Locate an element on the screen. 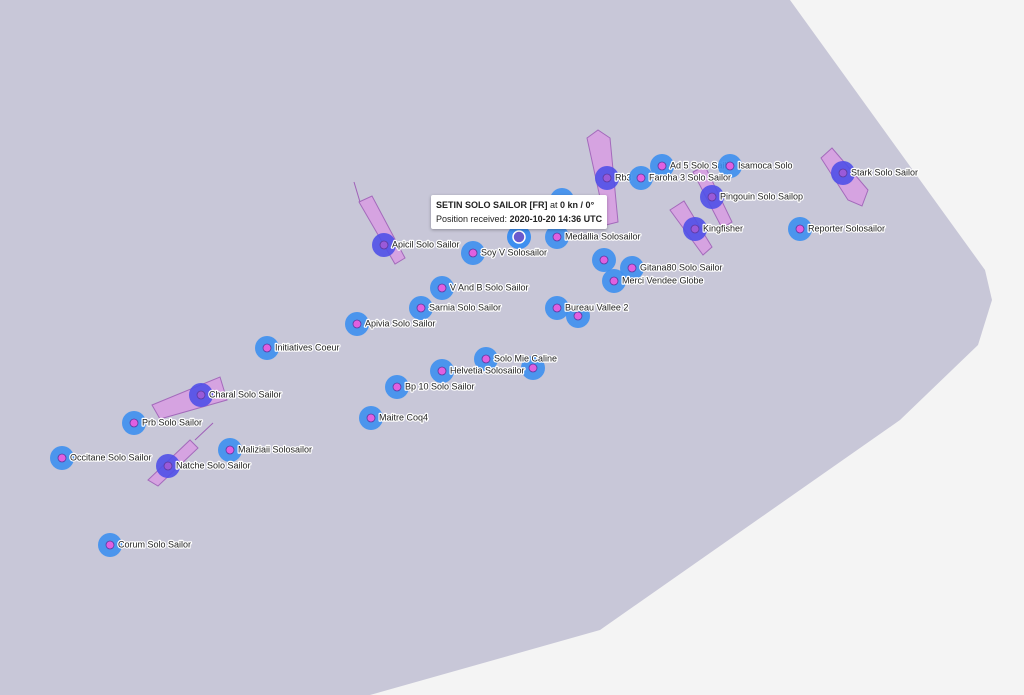 The width and height of the screenshot is (1024, 695). boat-label: Charal Solo Sailor is located at coordinates (245, 394).